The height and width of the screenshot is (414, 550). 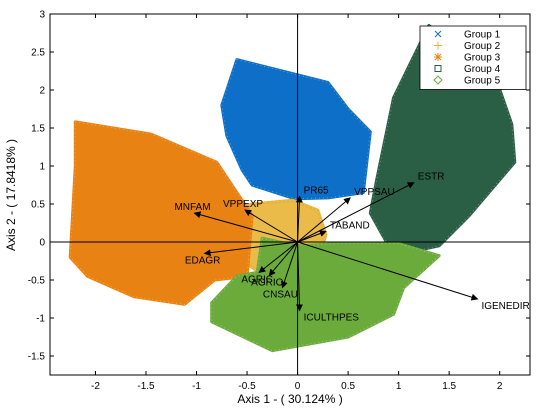 I want to click on y-tick-label: 2.5, so click(x=38, y=53).